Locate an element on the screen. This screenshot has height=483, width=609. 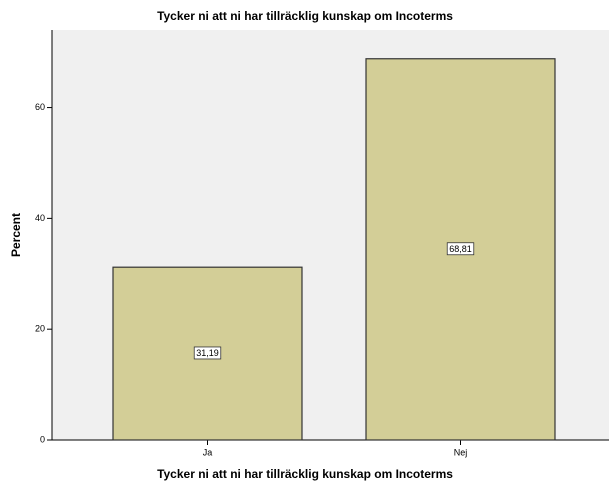
y-axis-label: Percent is located at coordinates (16, 235).